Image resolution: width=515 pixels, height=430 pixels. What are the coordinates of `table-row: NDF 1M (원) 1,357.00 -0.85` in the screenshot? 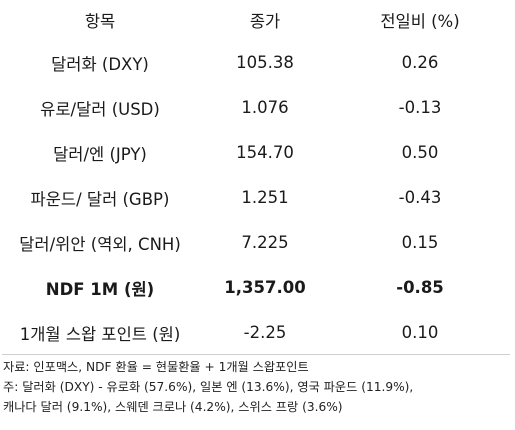 It's located at (257, 287).